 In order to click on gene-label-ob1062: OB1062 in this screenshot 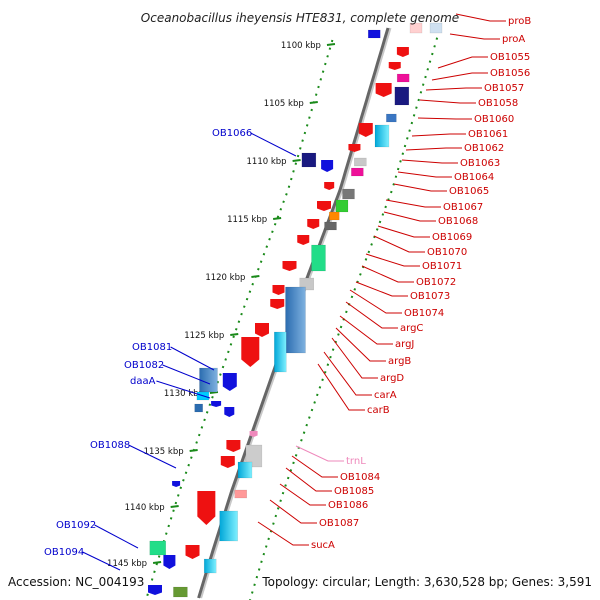, I will do `click(484, 148)`.